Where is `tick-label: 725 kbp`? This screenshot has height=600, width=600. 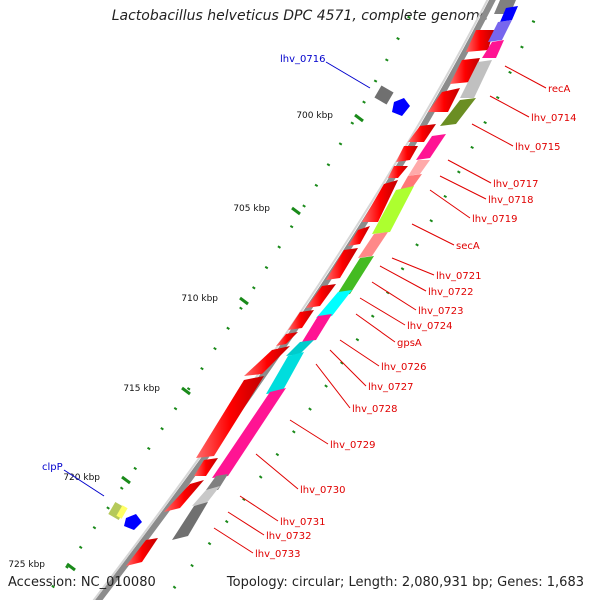
tick-label: 725 kbp is located at coordinates (26, 565).